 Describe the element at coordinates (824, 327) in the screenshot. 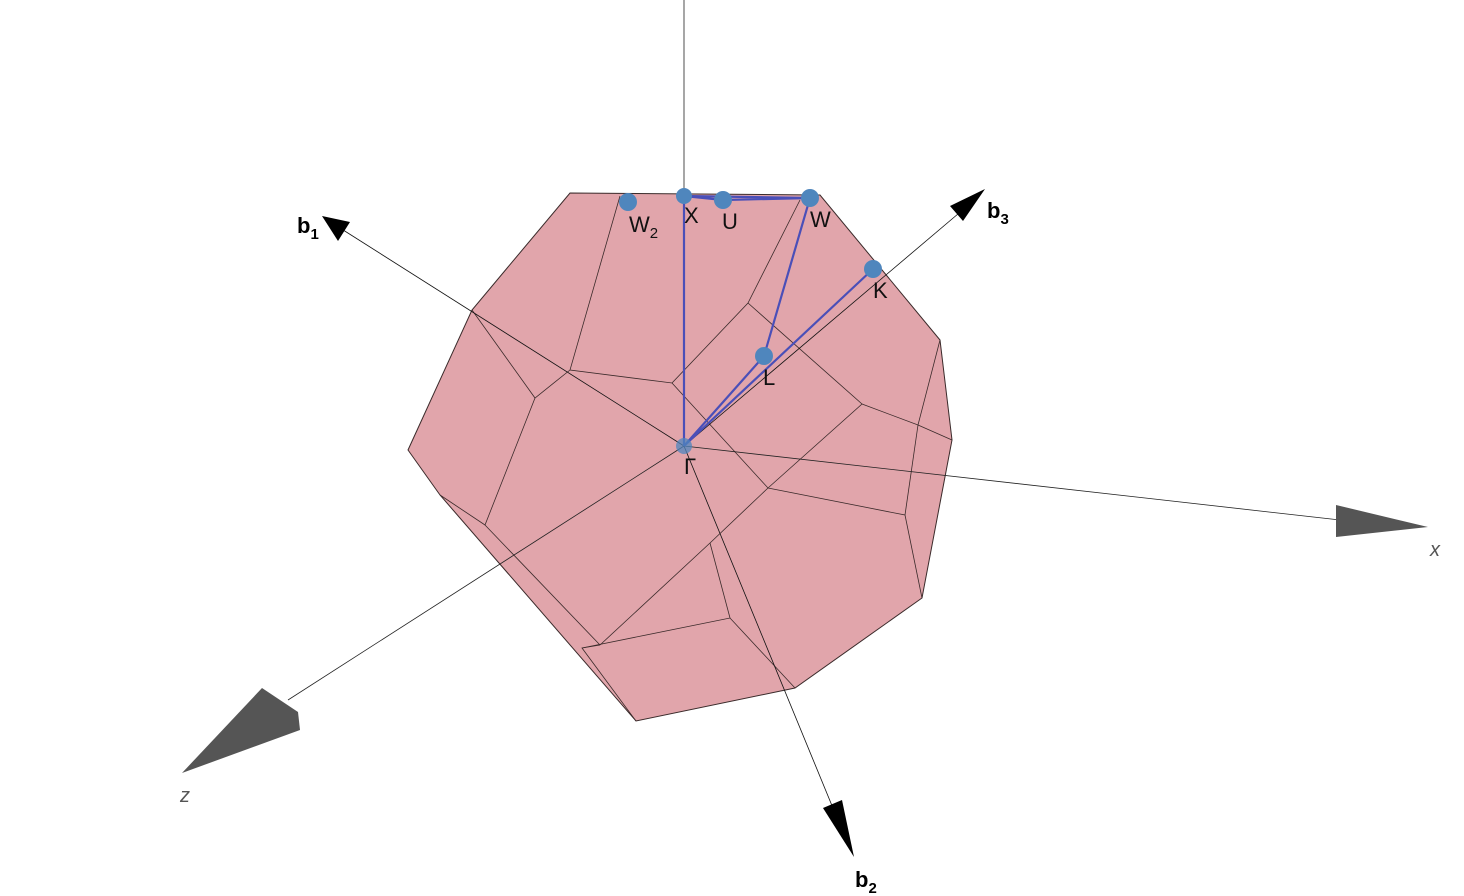

I see `b3-vector-line` at that location.